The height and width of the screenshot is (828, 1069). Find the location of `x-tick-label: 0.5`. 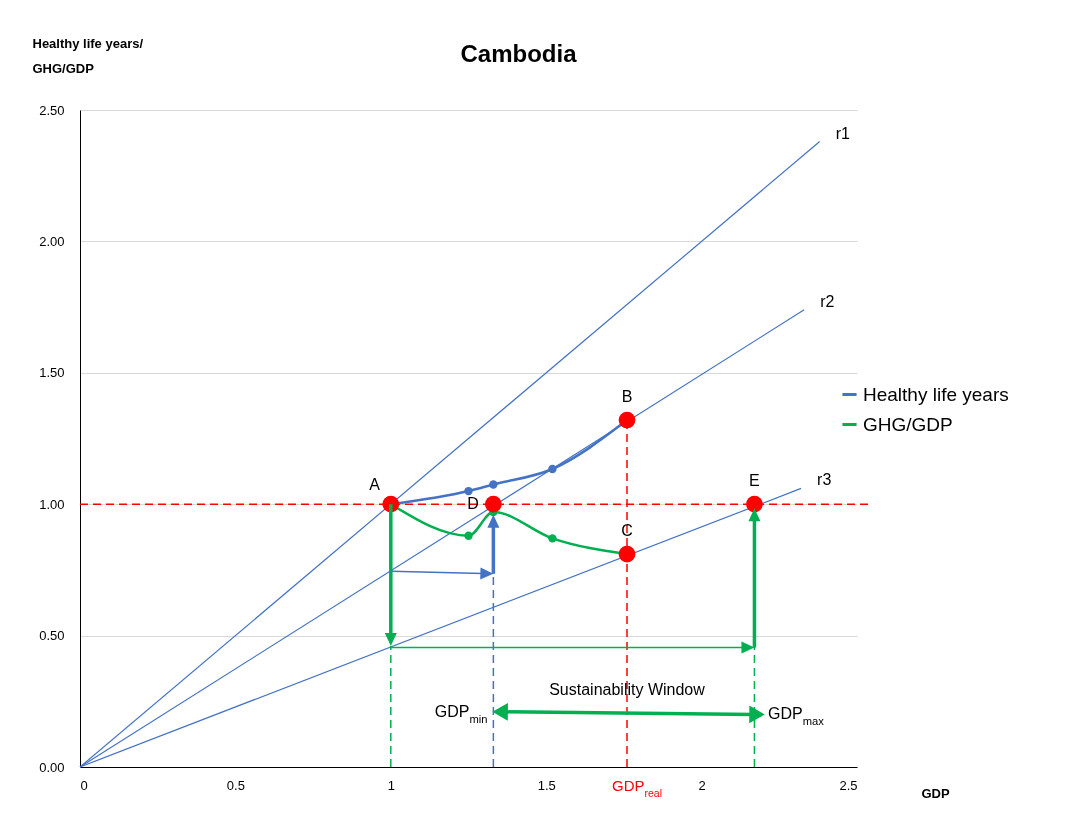

x-tick-label: 0.5 is located at coordinates (235, 785).